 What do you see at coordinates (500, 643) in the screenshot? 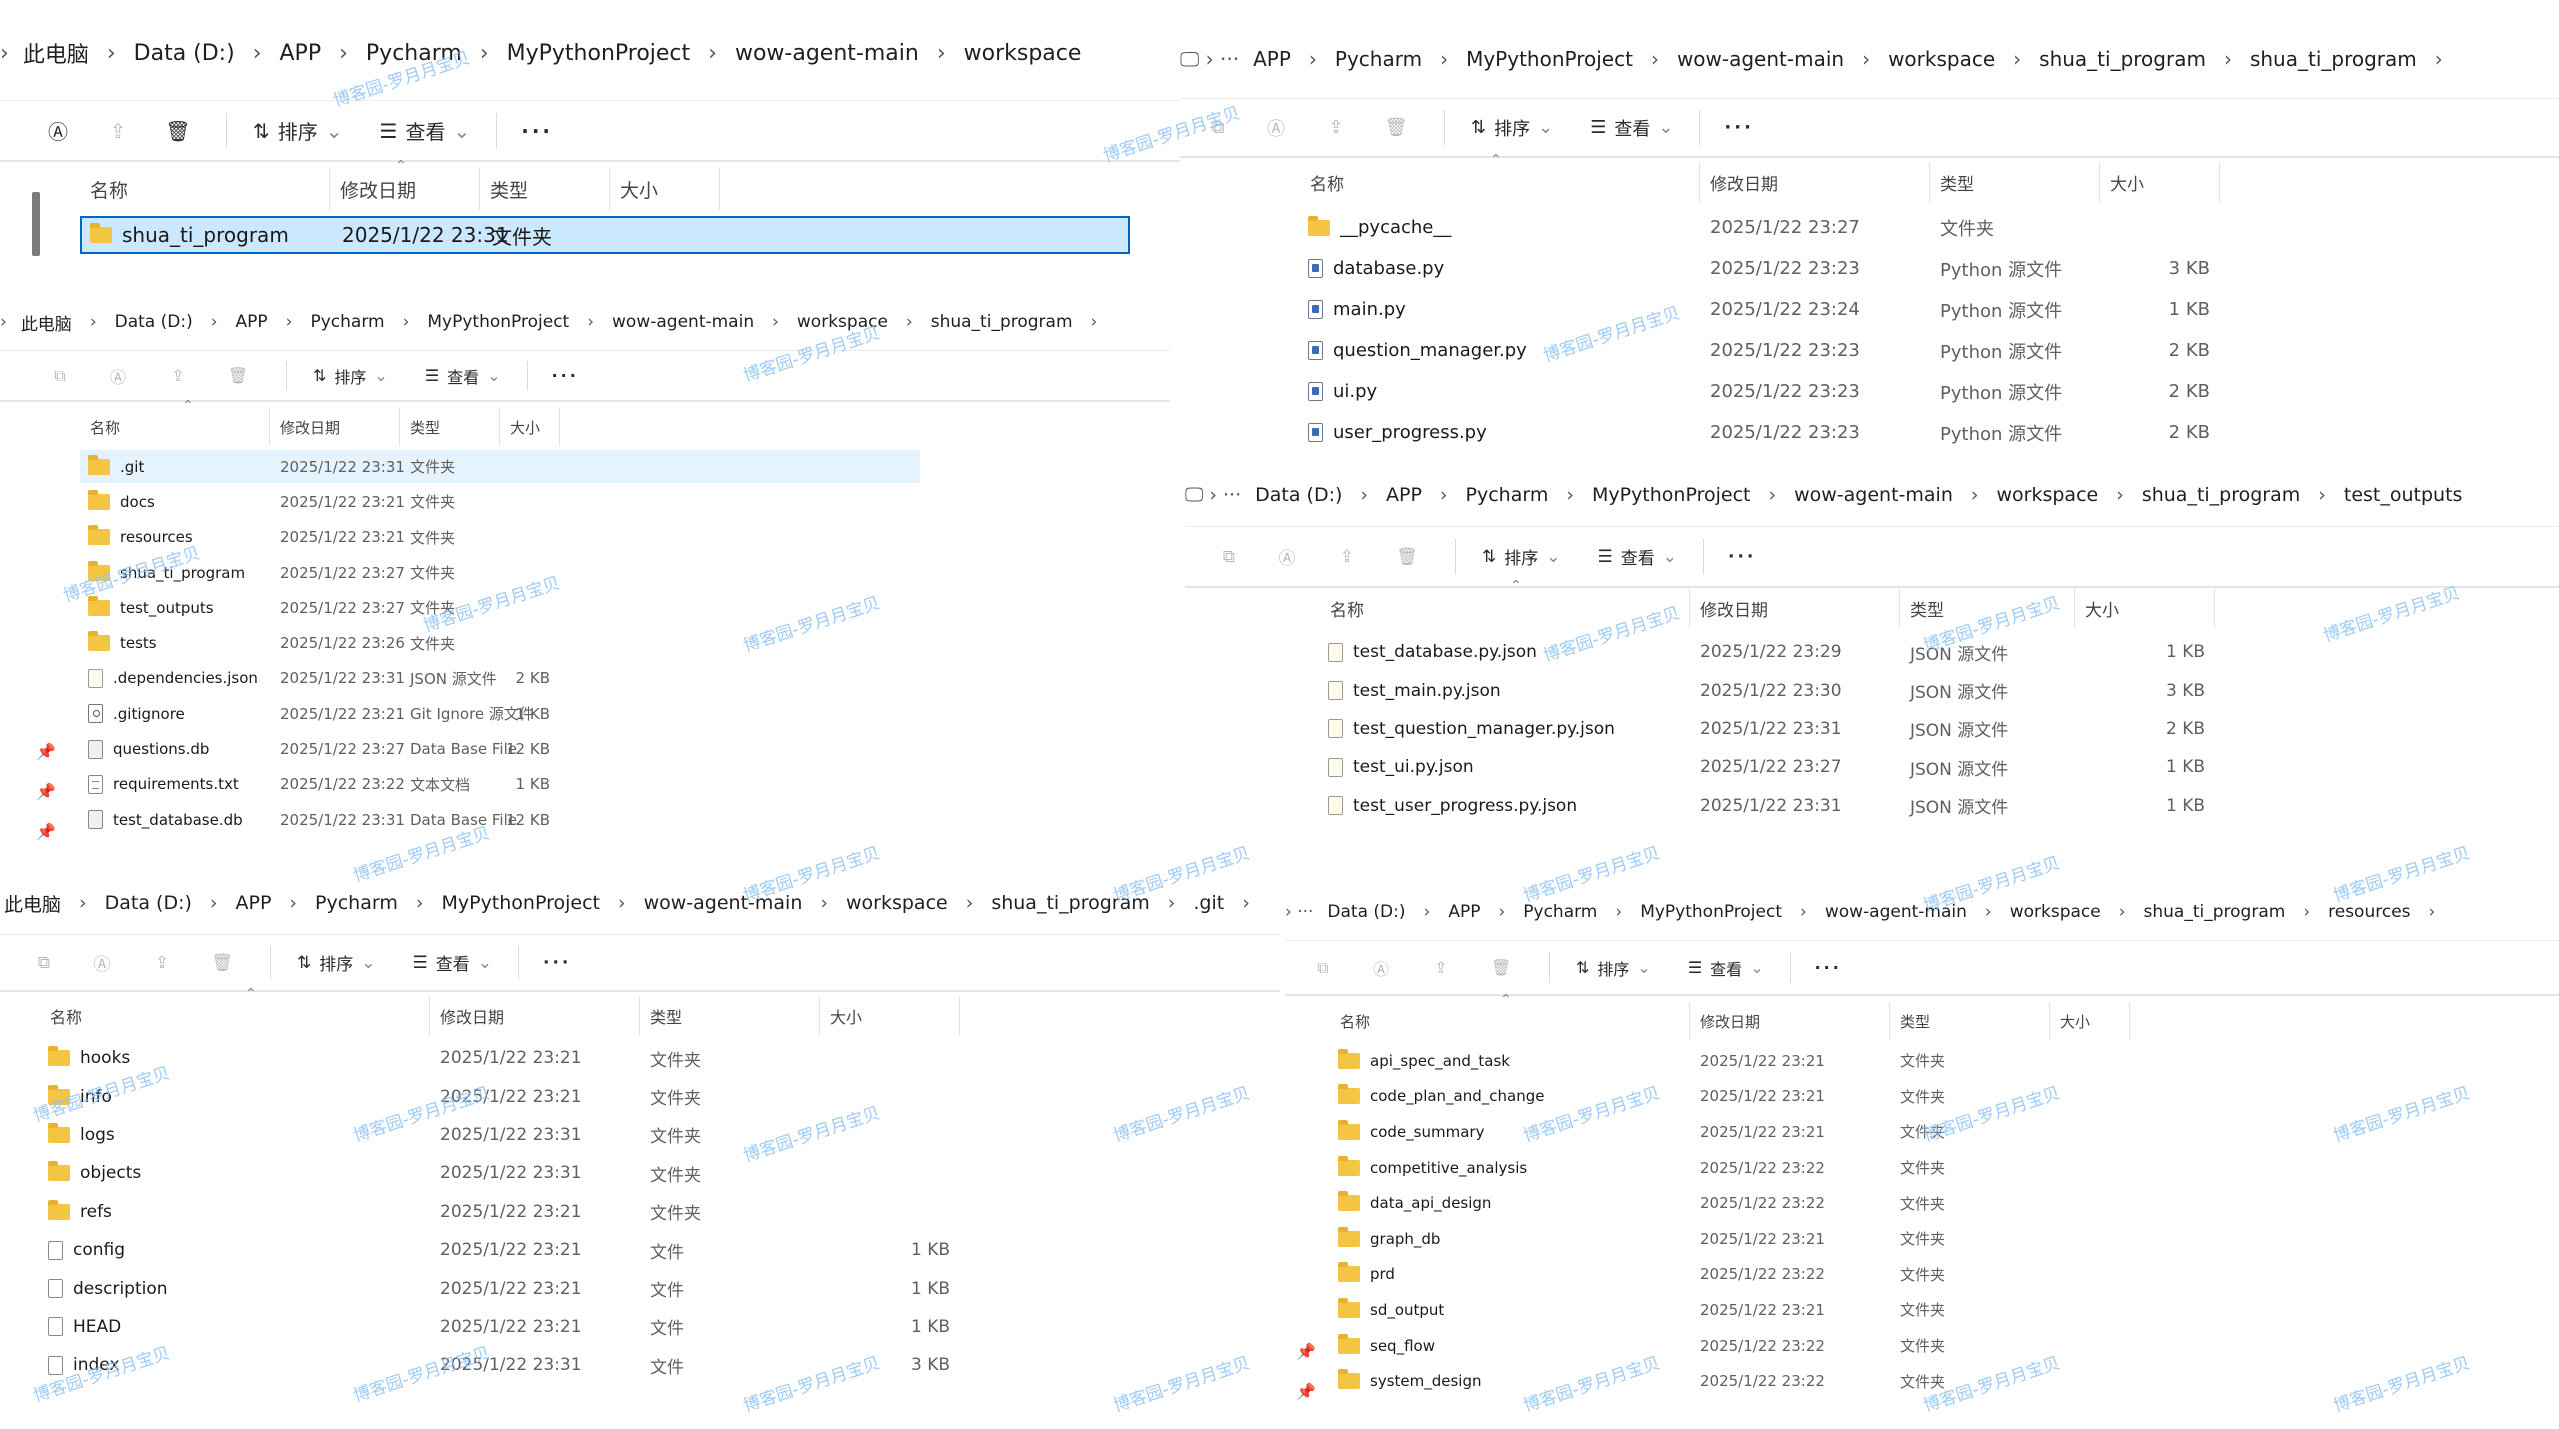
I see `file-row: tests 2025/1/22 23:26 文件夹` at bounding box center [500, 643].